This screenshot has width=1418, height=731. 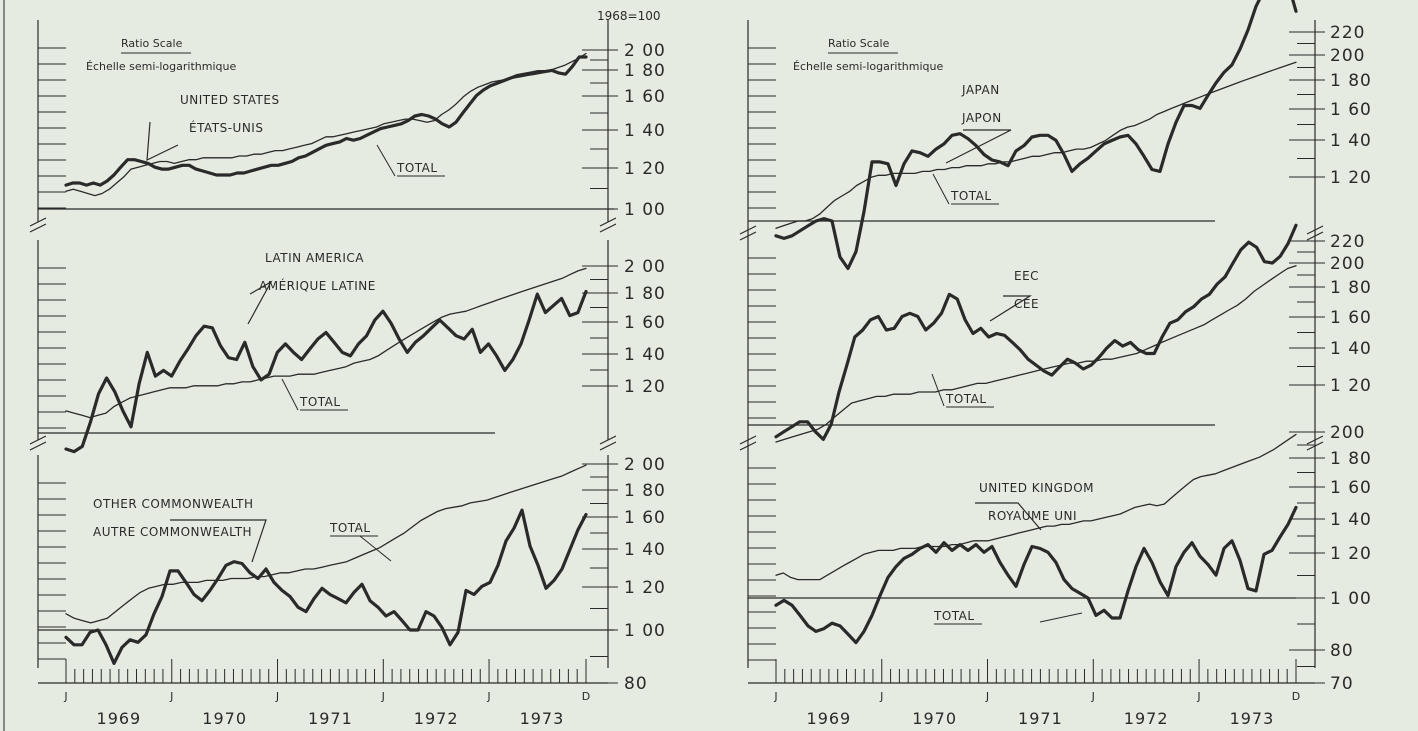 I want to click on series-label-en: OTHER COMMONWEALTH, so click(x=173, y=504).